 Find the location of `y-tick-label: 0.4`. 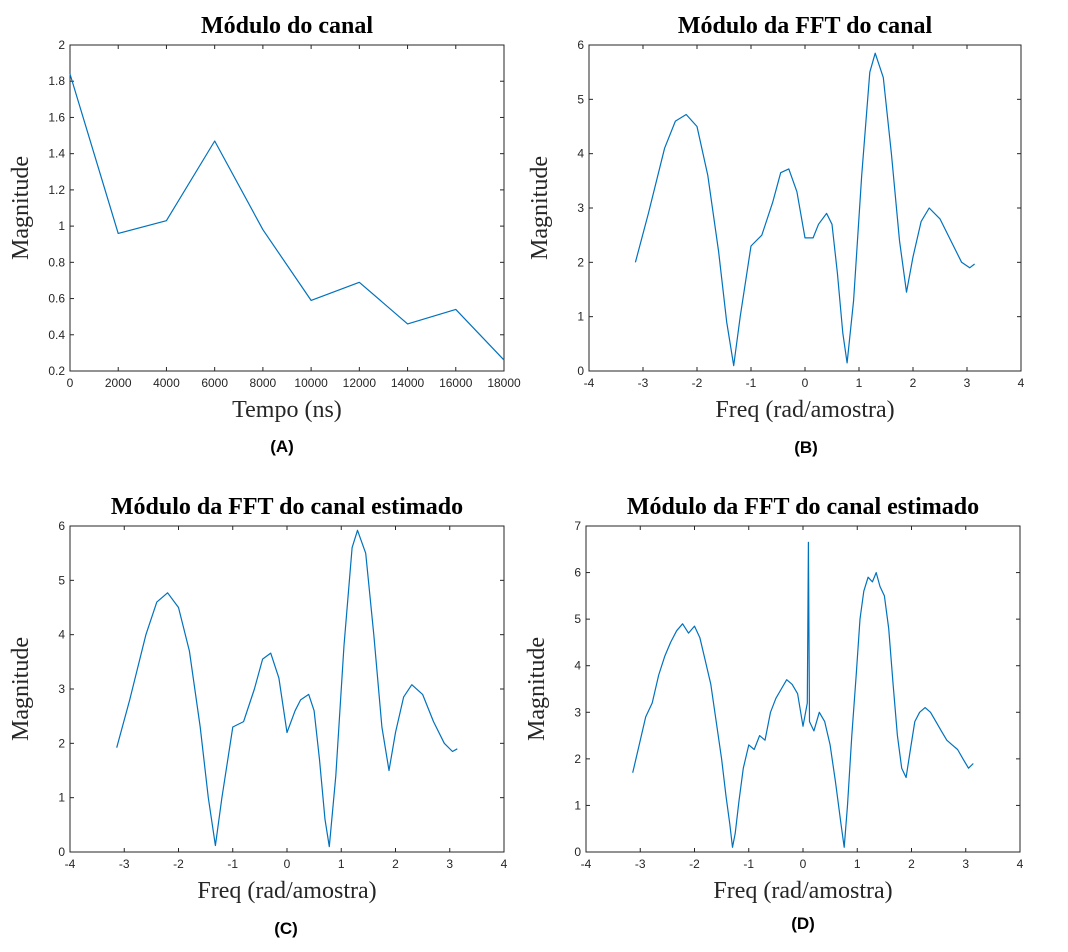

y-tick-label: 0.4 is located at coordinates (56, 335).